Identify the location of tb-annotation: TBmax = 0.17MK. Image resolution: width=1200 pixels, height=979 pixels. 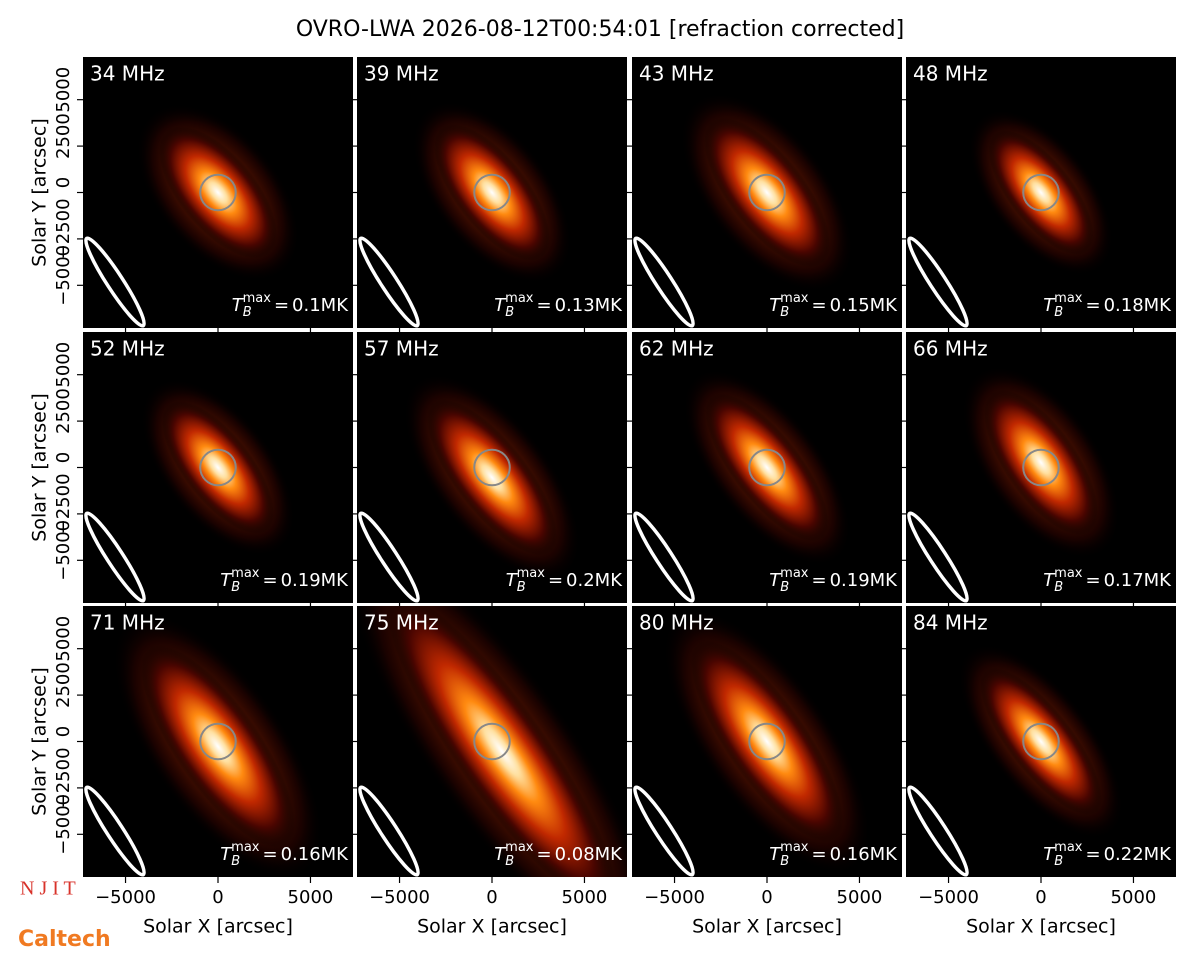
(1107, 580).